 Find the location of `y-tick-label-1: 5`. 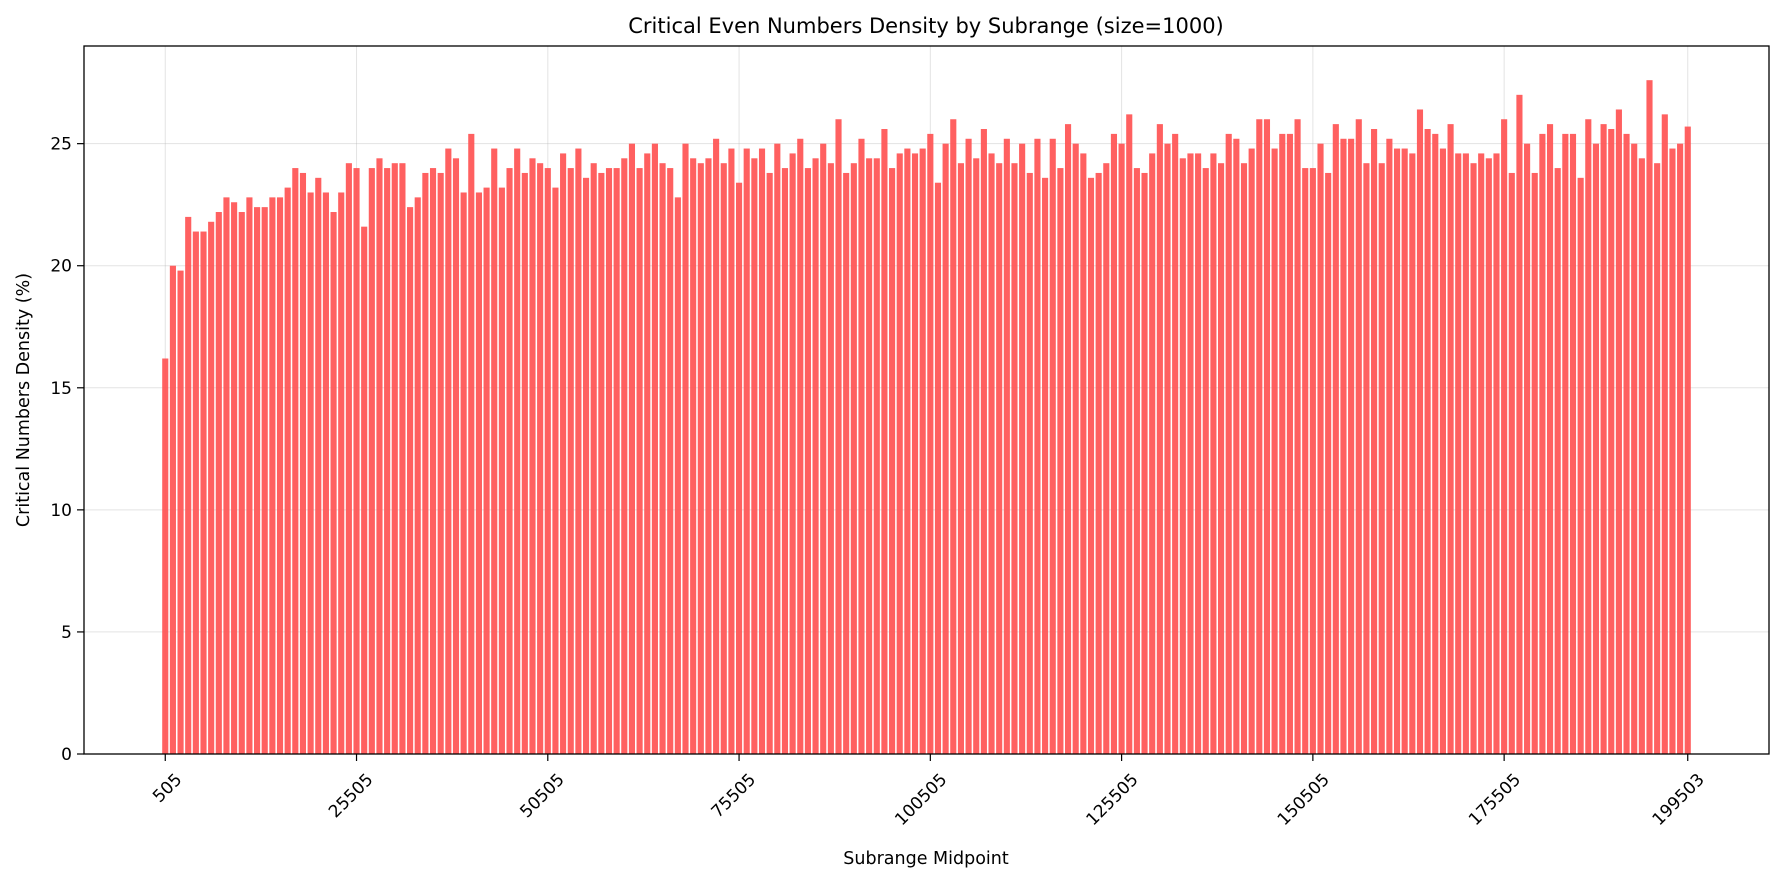

y-tick-label-1: 5 is located at coordinates (66, 633).